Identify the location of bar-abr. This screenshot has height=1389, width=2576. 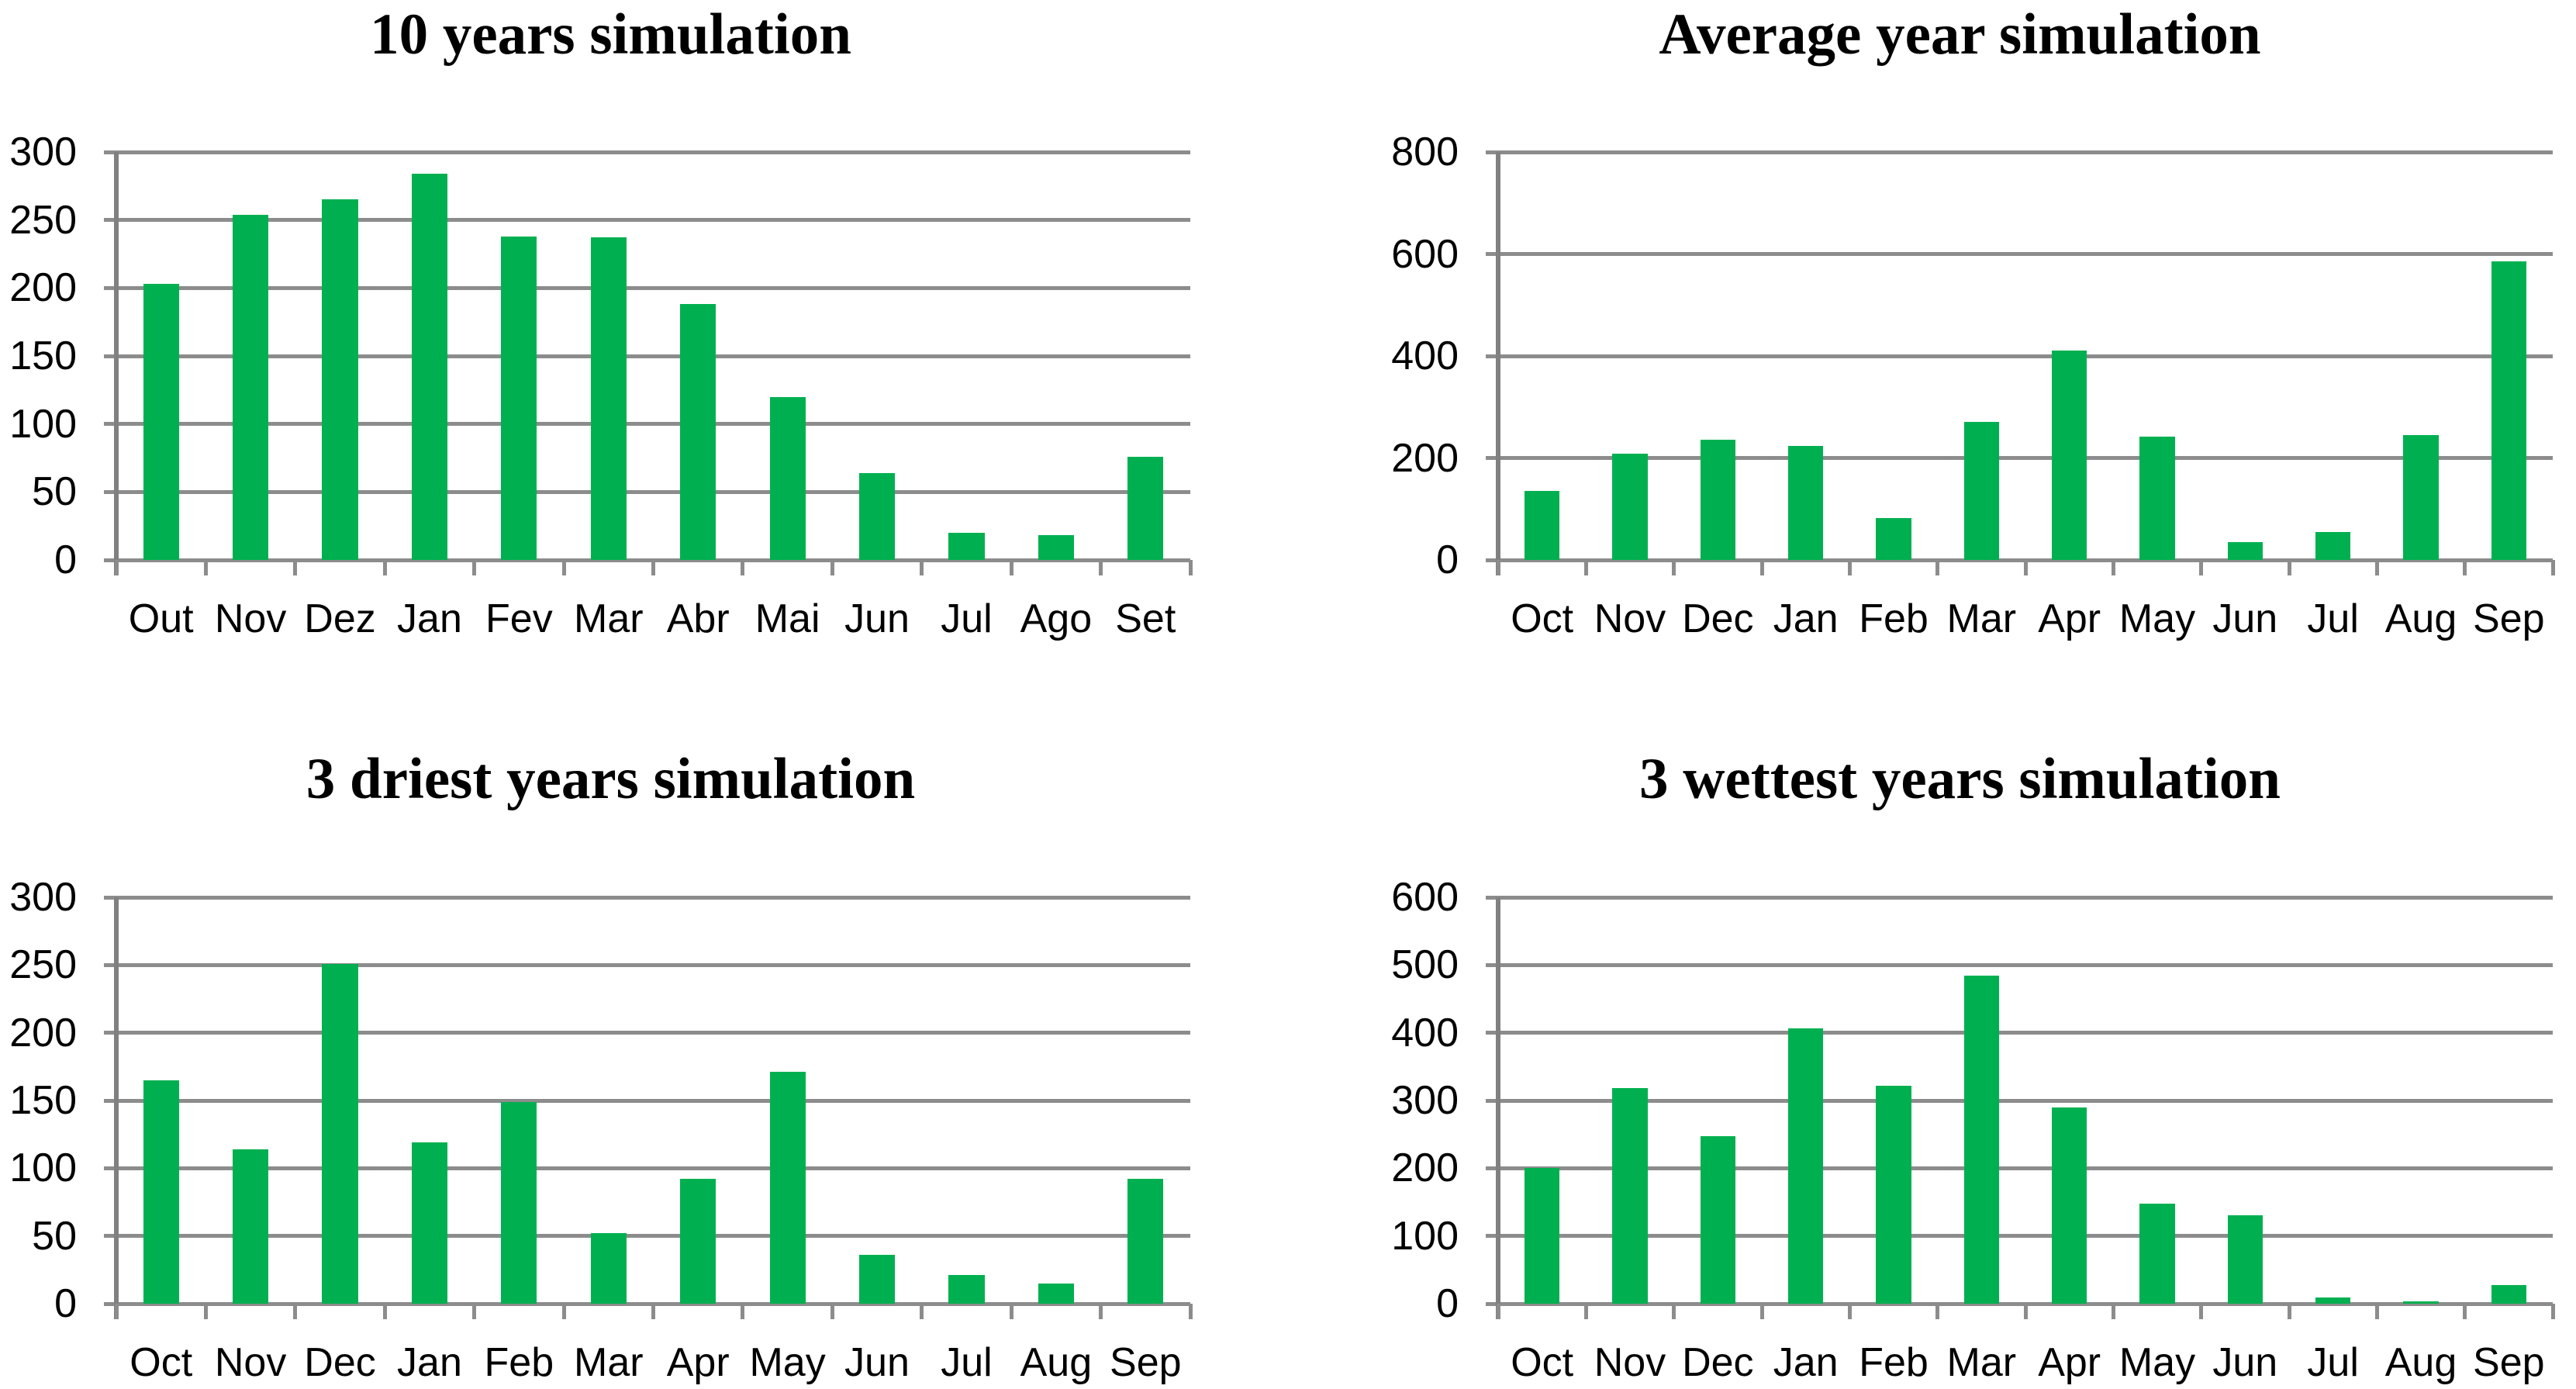
(698, 432).